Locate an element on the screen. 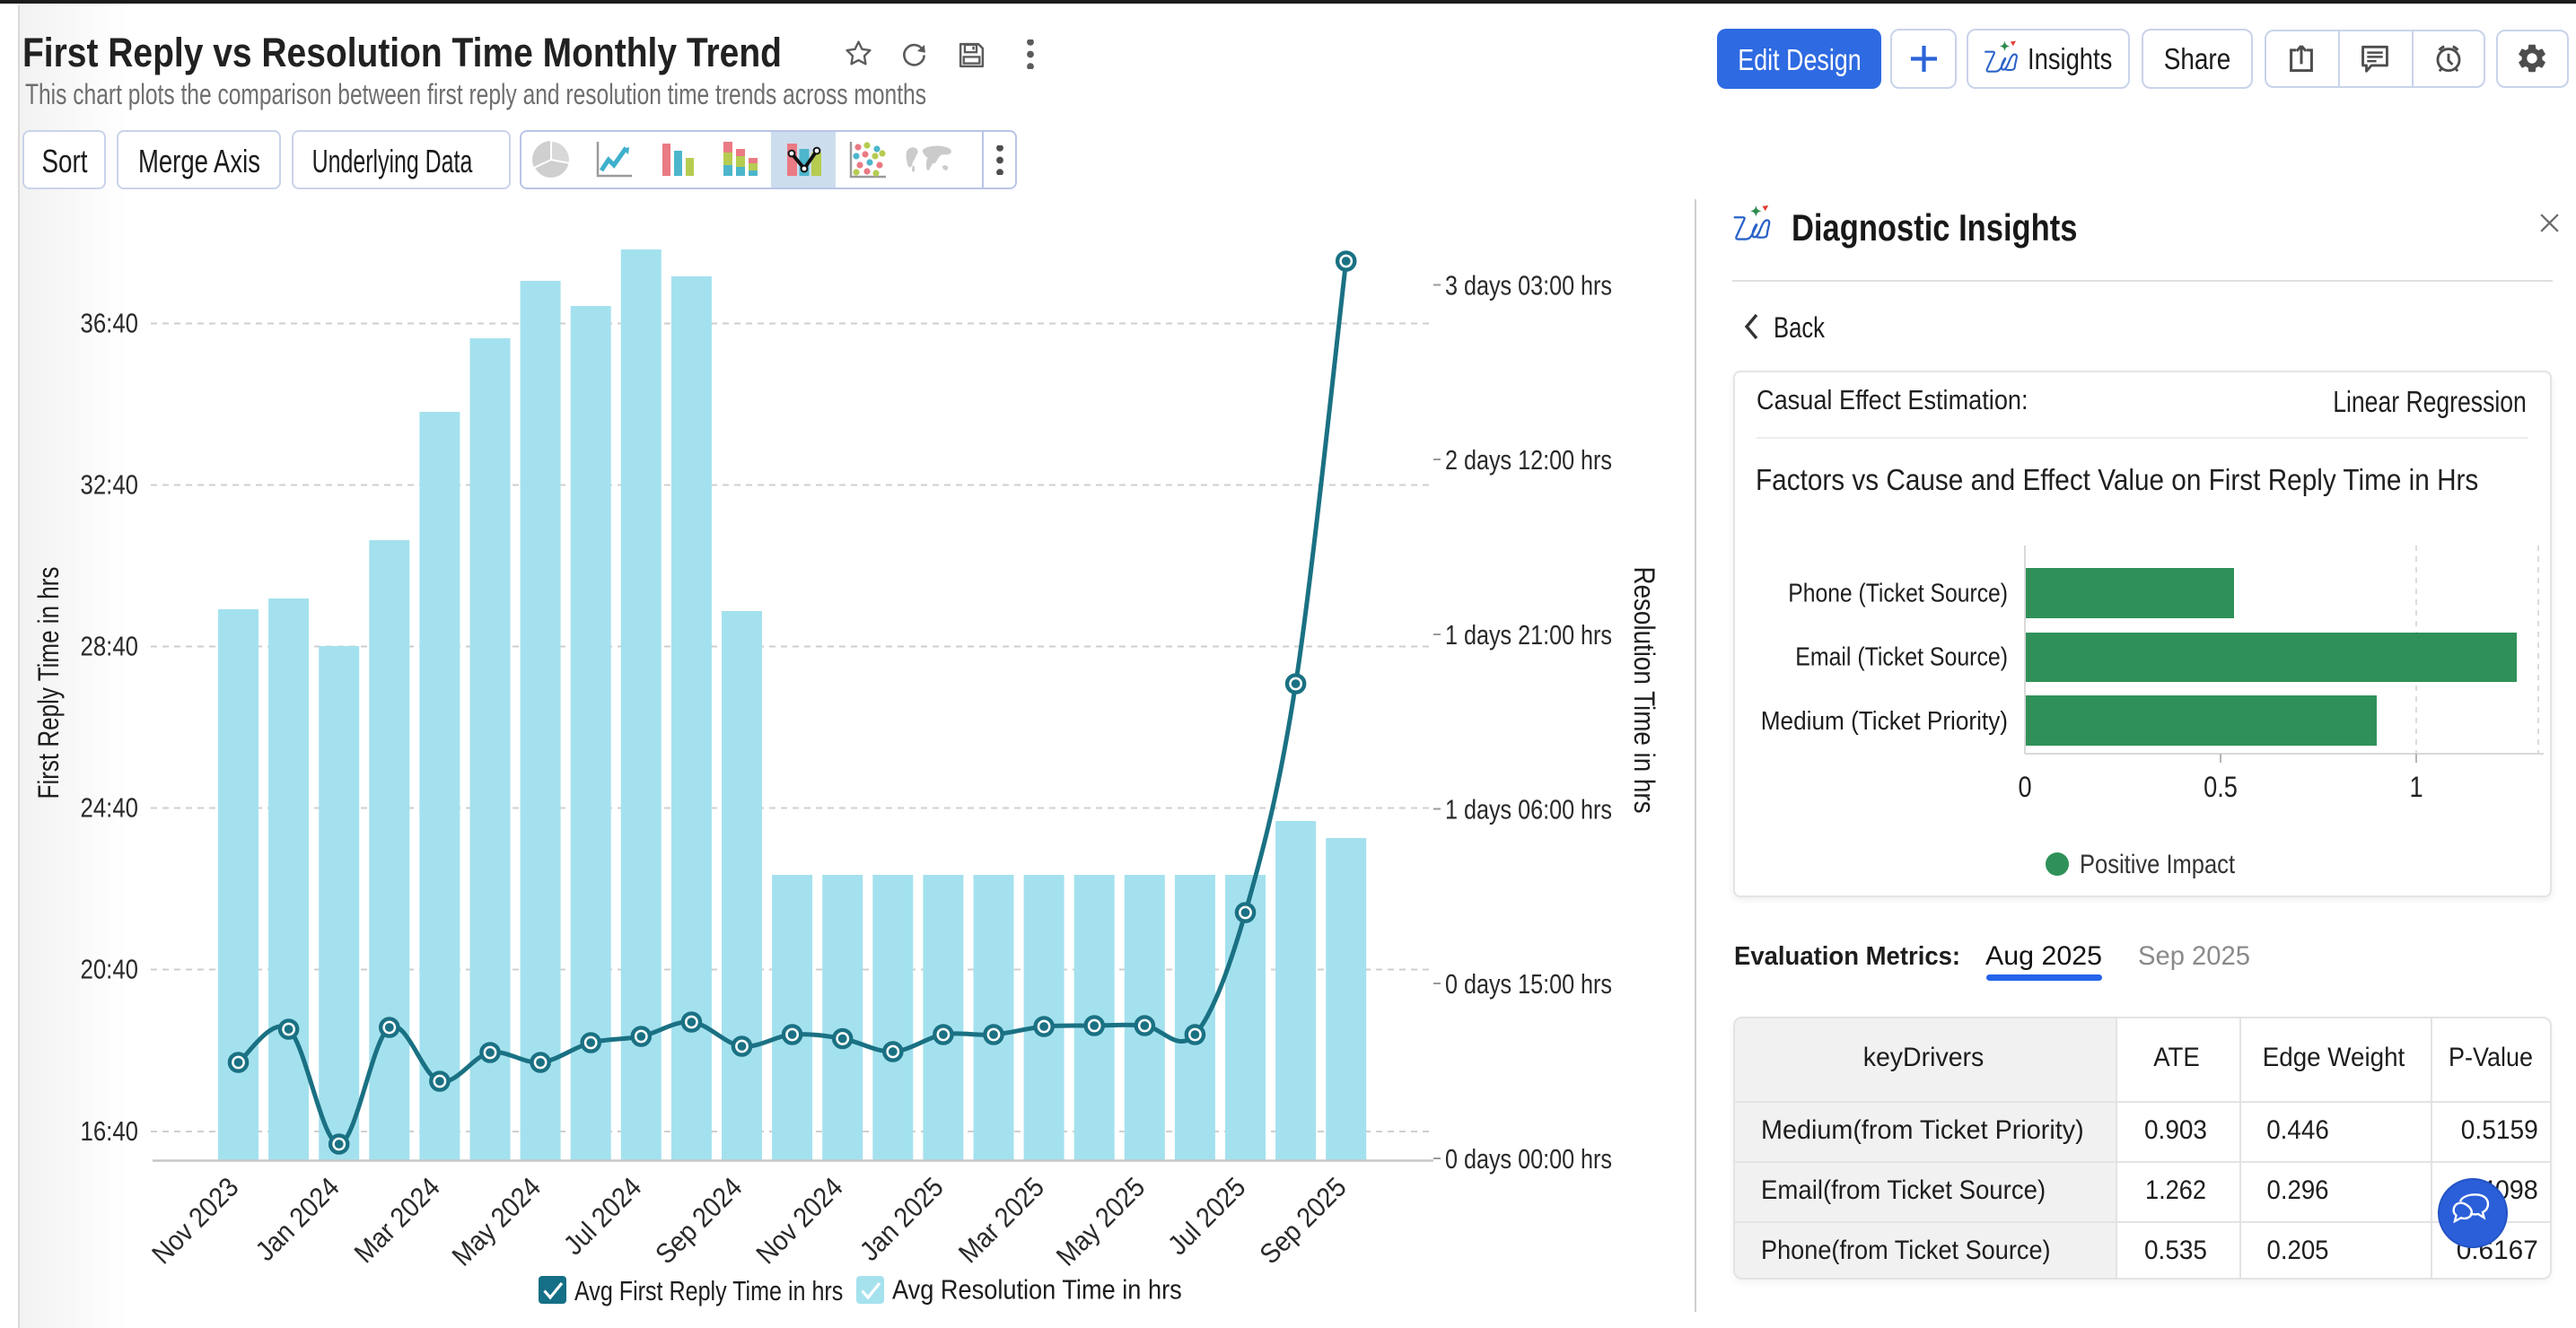 This screenshot has width=2576, height=1328. svg-text: 1 days 06:00 hrs is located at coordinates (1528, 809).